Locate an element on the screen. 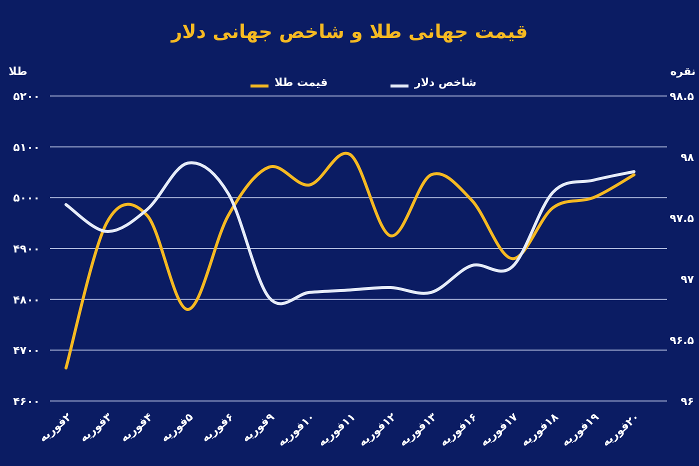 The image size is (699, 466). x-tick-label: ۶فوریه is located at coordinates (217, 427).